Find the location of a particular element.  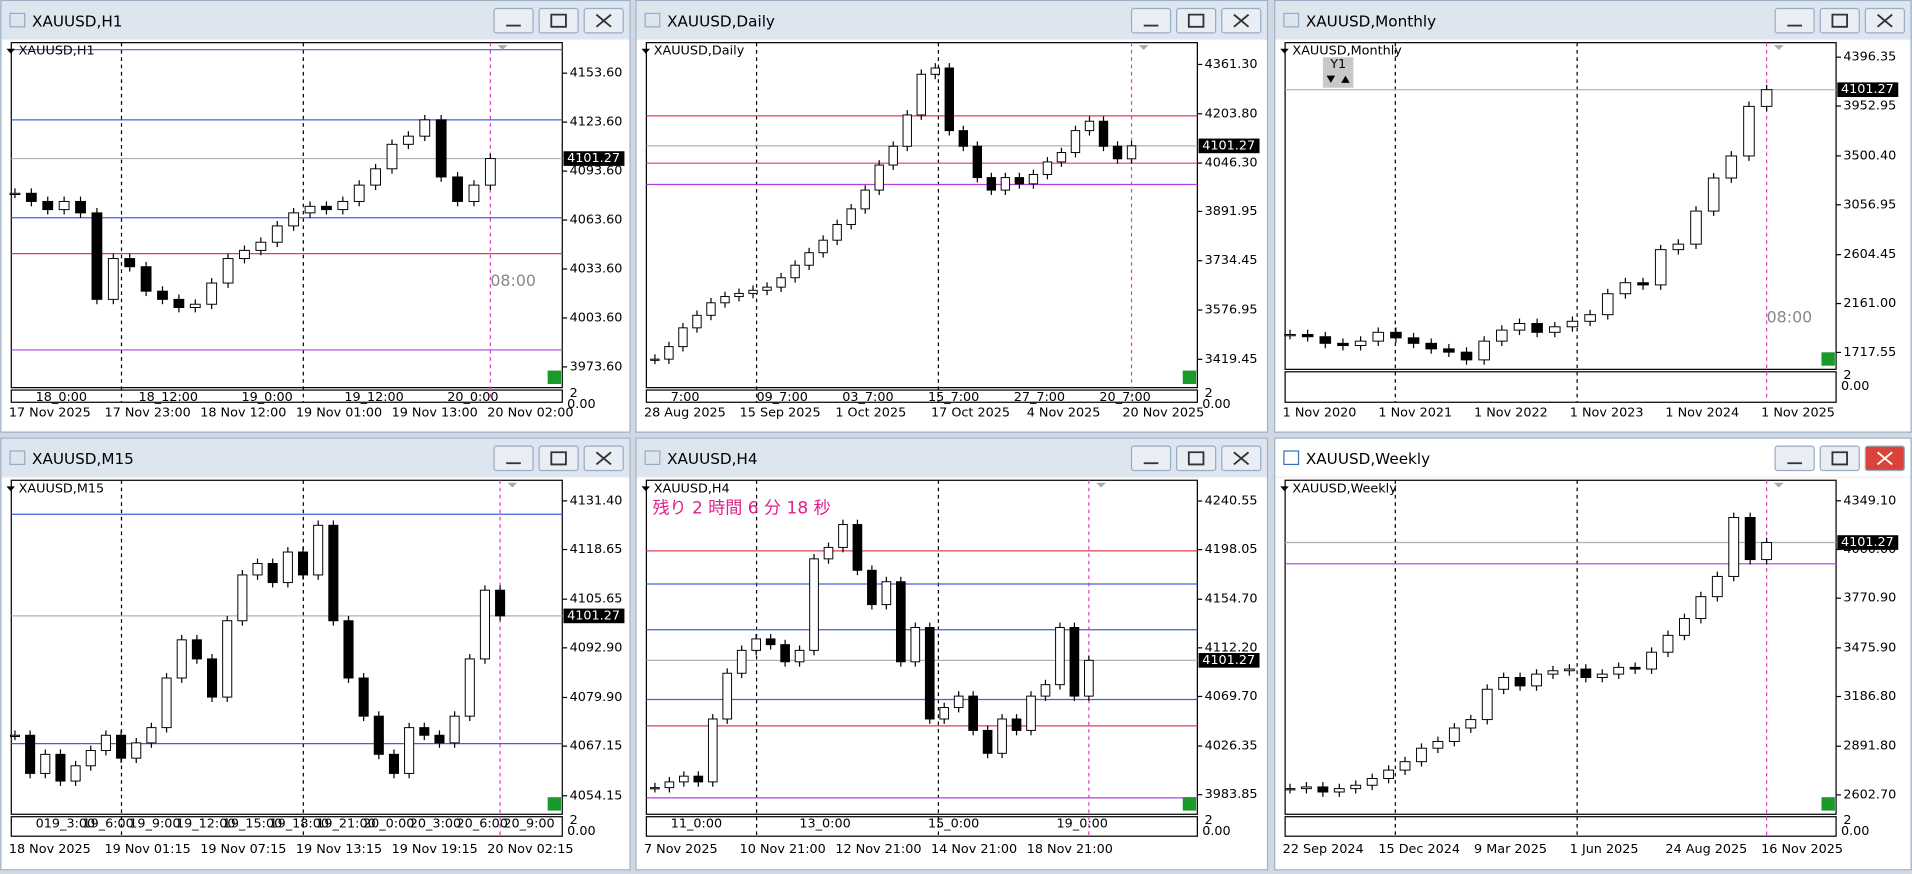

time-label: 18 Nov 21:00 is located at coordinates (1070, 849).